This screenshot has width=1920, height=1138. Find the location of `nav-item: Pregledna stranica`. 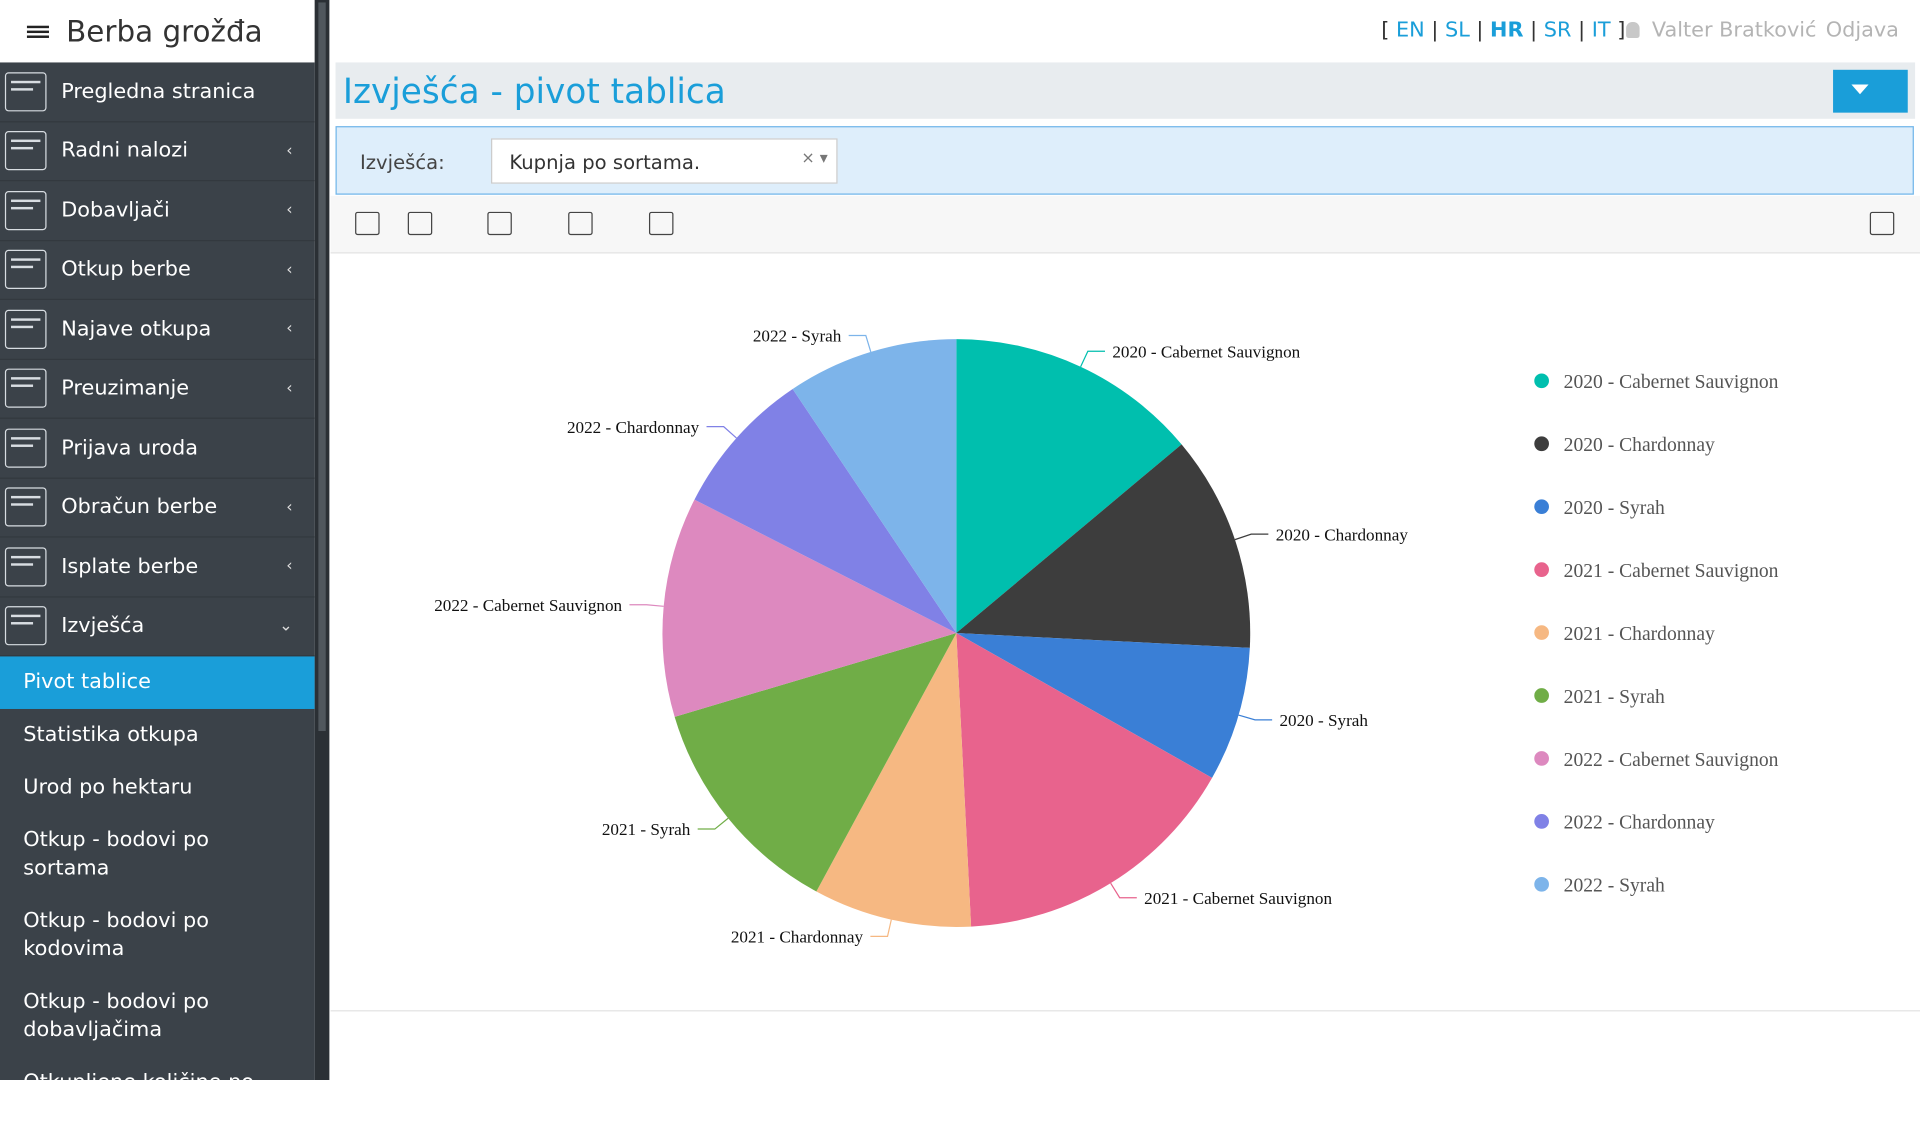

nav-item: Pregledna stranica is located at coordinates (157, 92).